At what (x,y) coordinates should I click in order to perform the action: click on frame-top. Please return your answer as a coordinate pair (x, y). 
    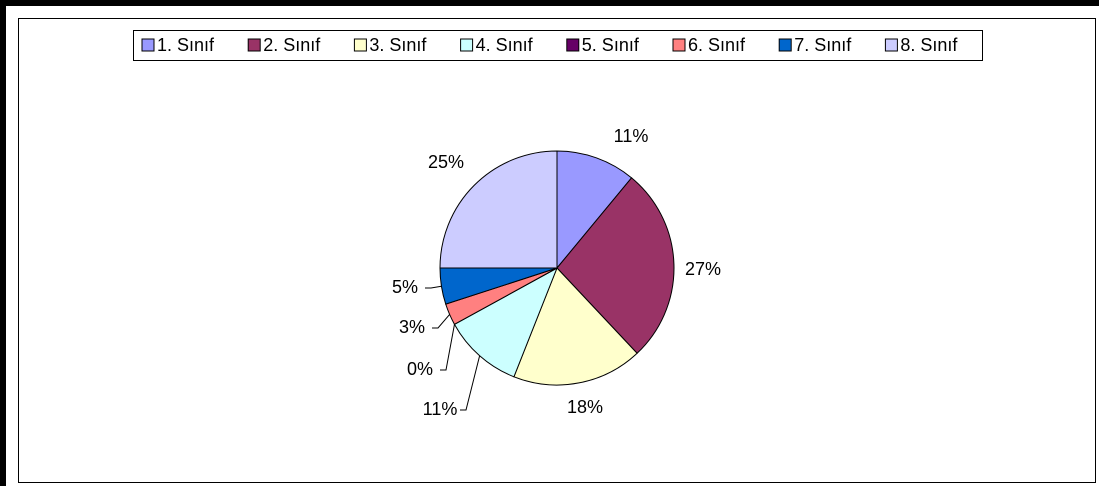
    Looking at the image, I should click on (549, 3).